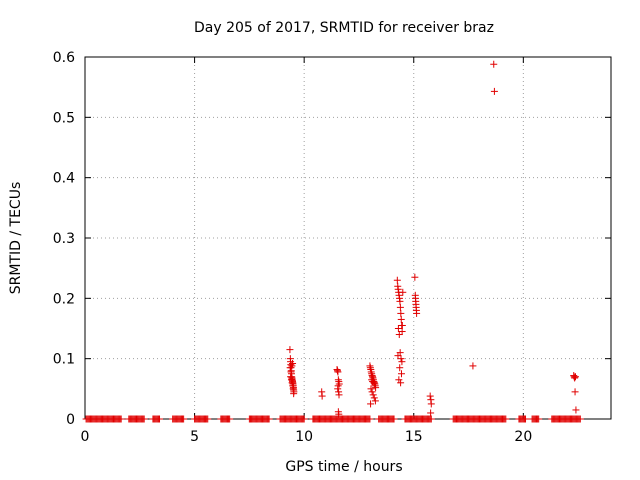  What do you see at coordinates (85, 437) in the screenshot?
I see `x-tick-label: 0` at bounding box center [85, 437].